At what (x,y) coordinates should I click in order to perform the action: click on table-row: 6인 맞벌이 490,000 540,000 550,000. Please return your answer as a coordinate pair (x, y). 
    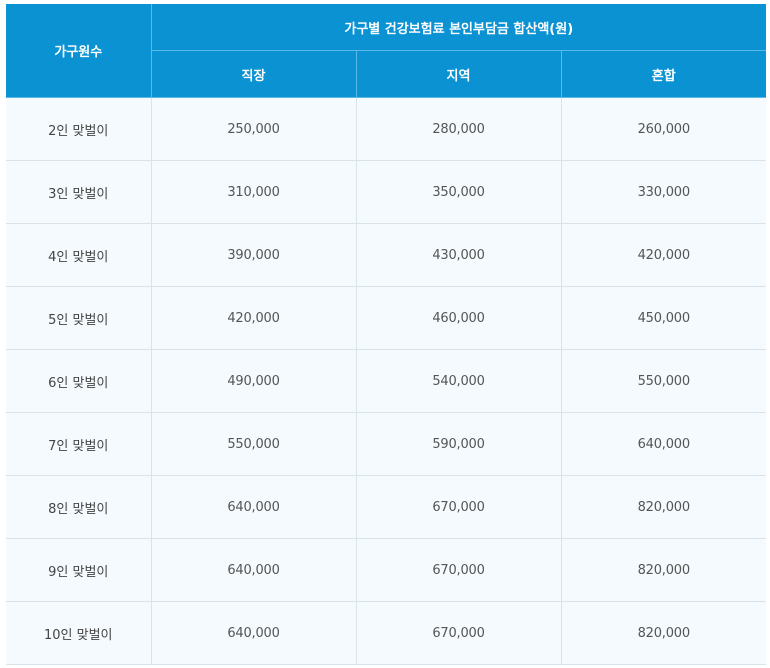
    Looking at the image, I should click on (386, 381).